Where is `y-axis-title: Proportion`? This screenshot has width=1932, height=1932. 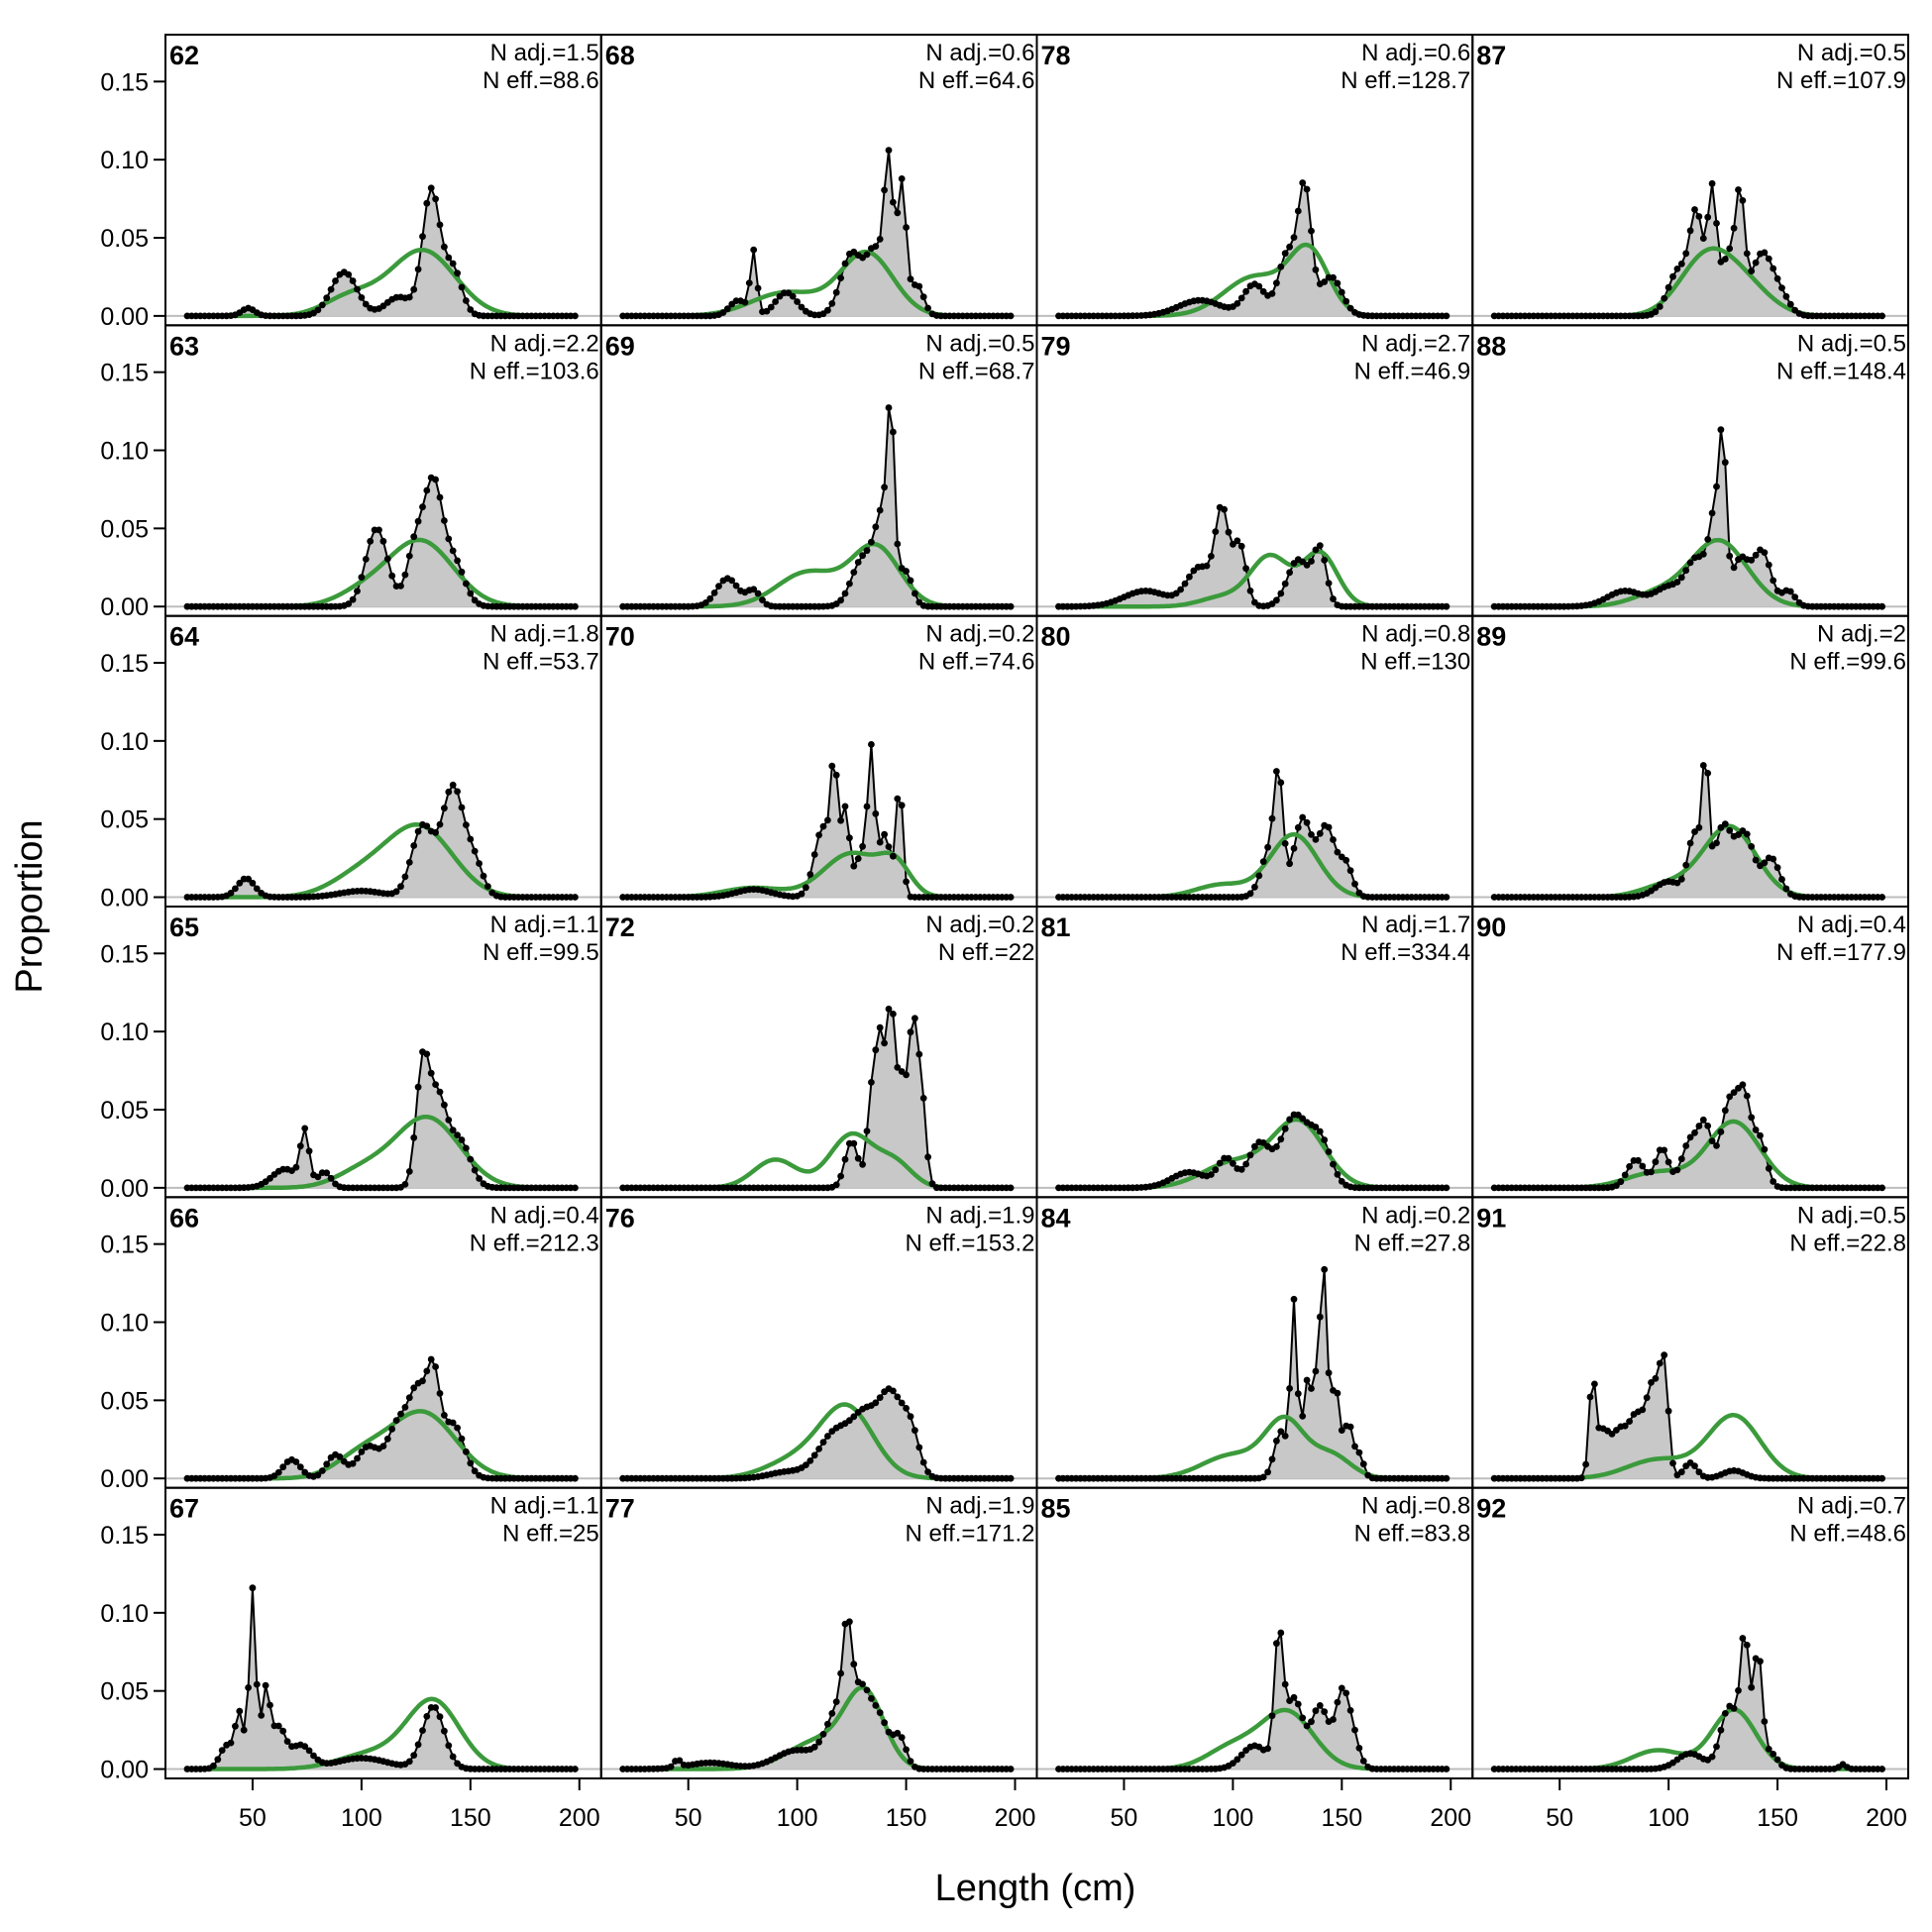 y-axis-title: Proportion is located at coordinates (30, 906).